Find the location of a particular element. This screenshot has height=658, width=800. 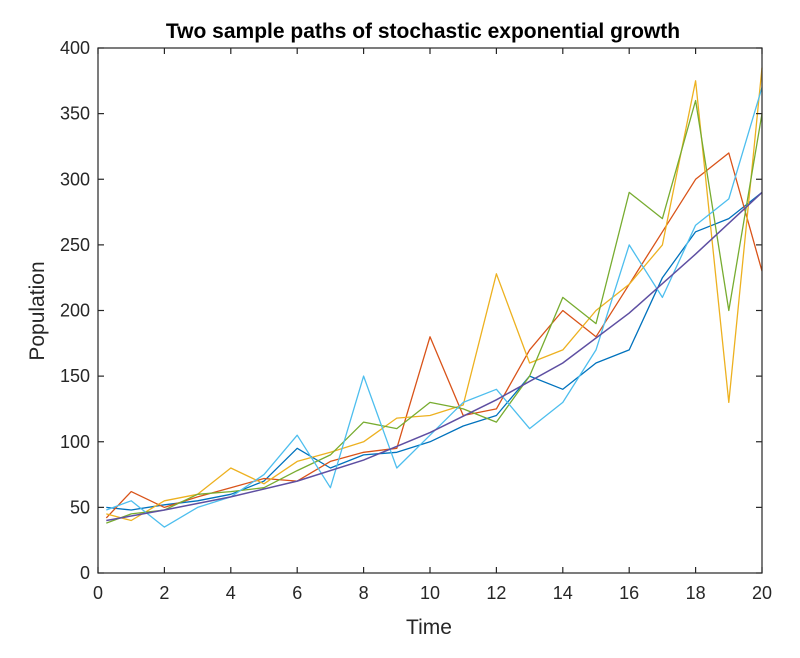

y-tick-label: 200 is located at coordinates (75, 311).